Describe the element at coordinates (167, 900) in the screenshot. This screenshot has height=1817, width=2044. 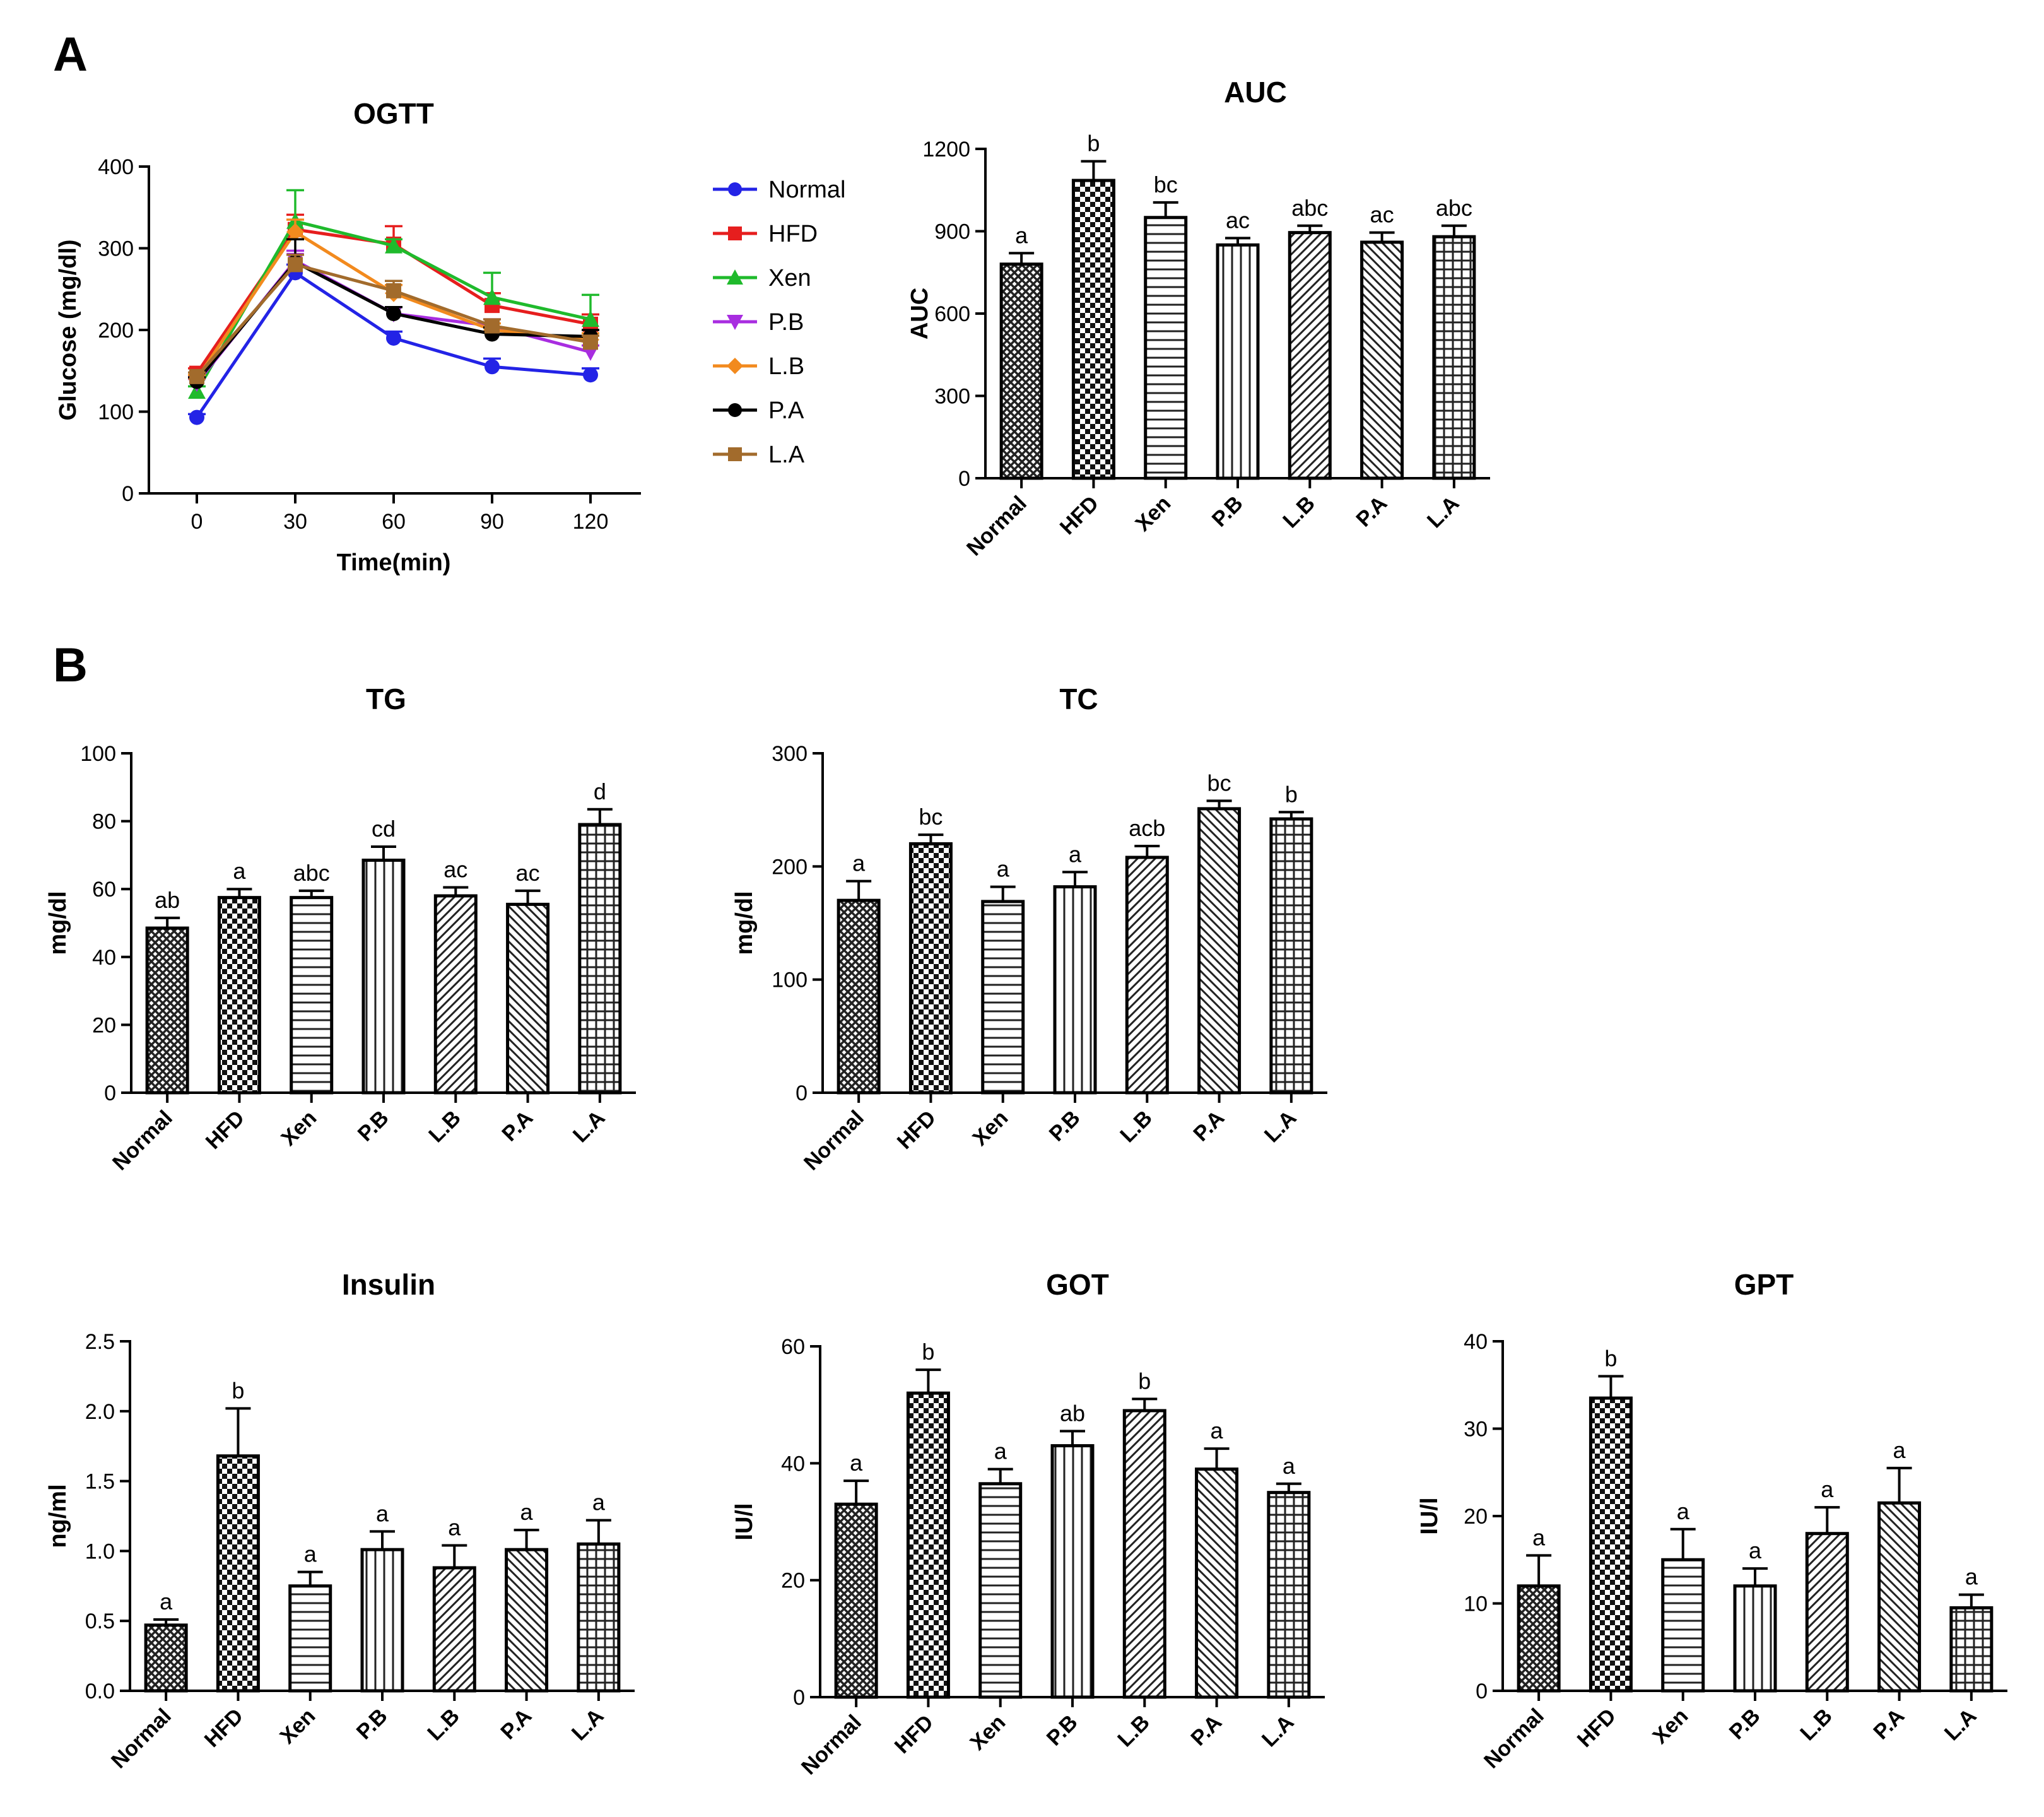
I see `tg-significance-letter: ab` at that location.